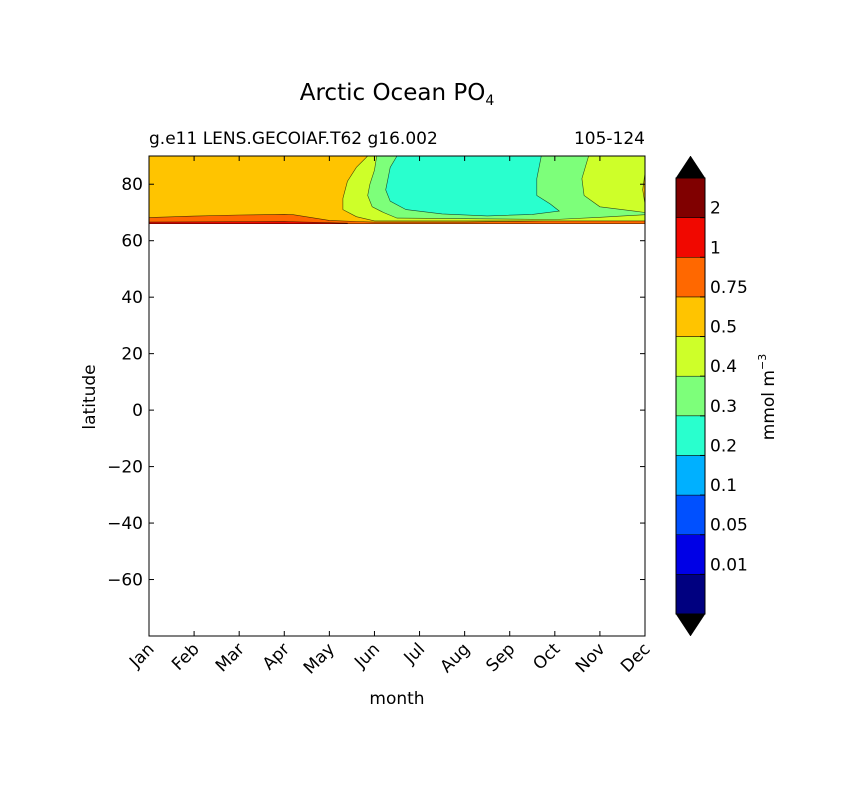  What do you see at coordinates (367, 656) in the screenshot?
I see `x-tick-label: Jun` at bounding box center [367, 656].